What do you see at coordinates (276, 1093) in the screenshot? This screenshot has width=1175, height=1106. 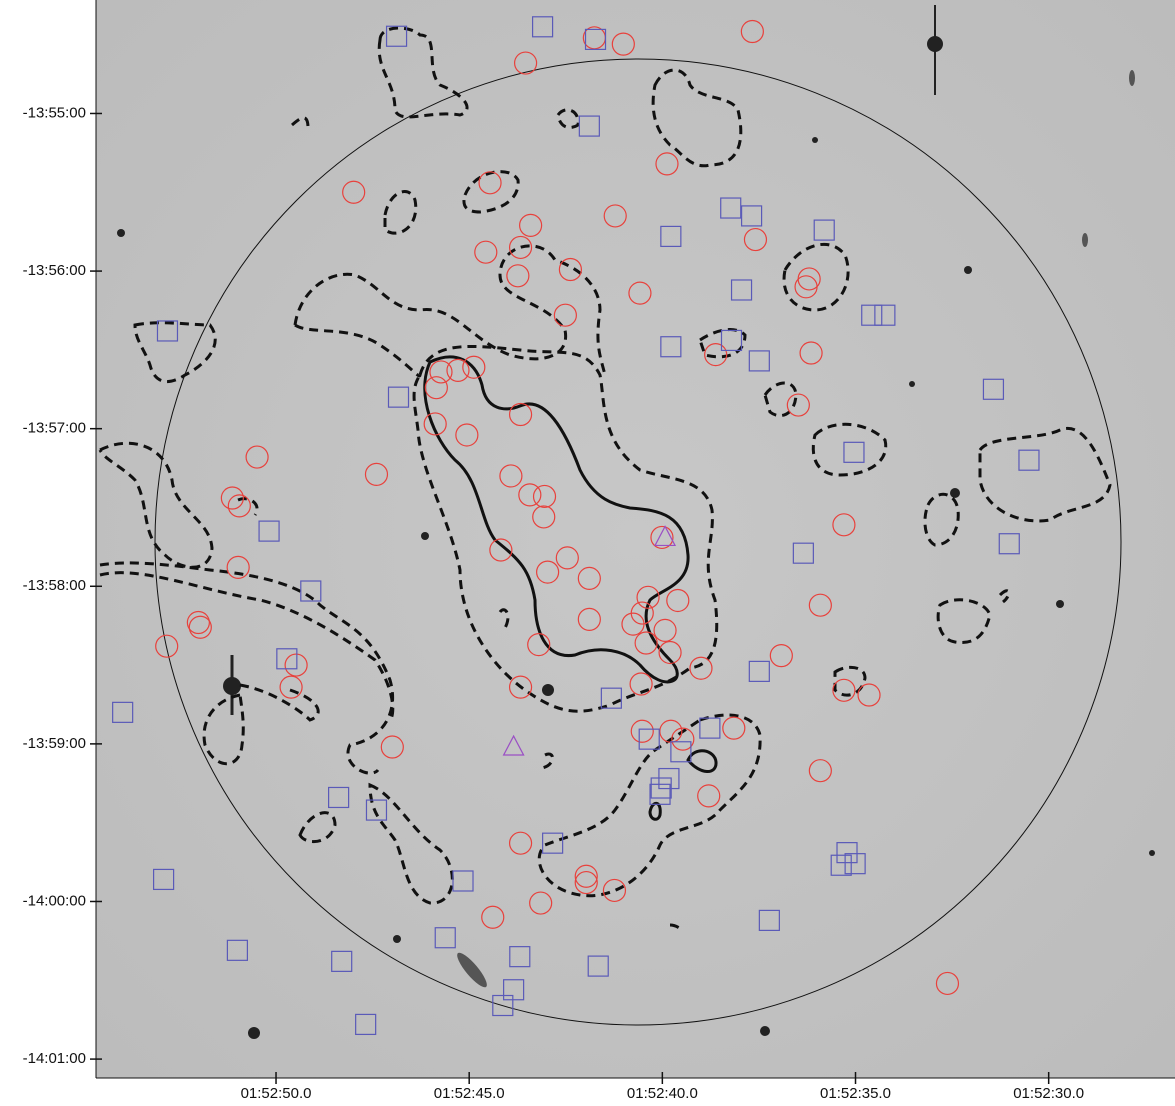 I see `x-tick-label: 01:52:50.0` at bounding box center [276, 1093].